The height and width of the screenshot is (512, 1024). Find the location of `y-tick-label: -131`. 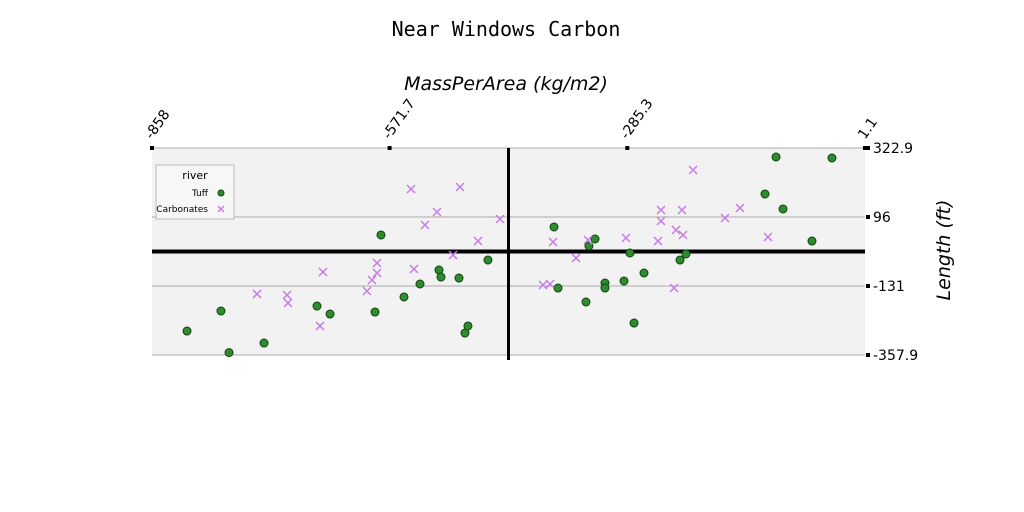

y-tick-label: -131 is located at coordinates (889, 287).